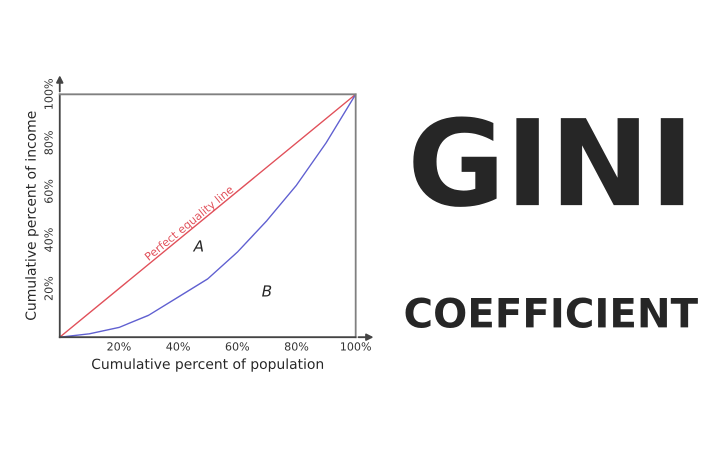  Describe the element at coordinates (32, 216) in the screenshot. I see `y-axis-title: Cumulative percent of income` at that location.